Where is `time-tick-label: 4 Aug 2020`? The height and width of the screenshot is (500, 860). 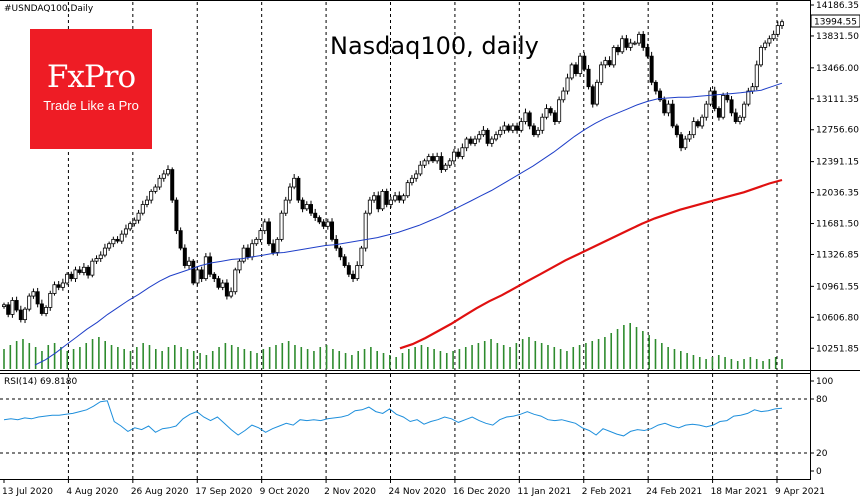 time-tick-label: 4 Aug 2020 is located at coordinates (92, 492).